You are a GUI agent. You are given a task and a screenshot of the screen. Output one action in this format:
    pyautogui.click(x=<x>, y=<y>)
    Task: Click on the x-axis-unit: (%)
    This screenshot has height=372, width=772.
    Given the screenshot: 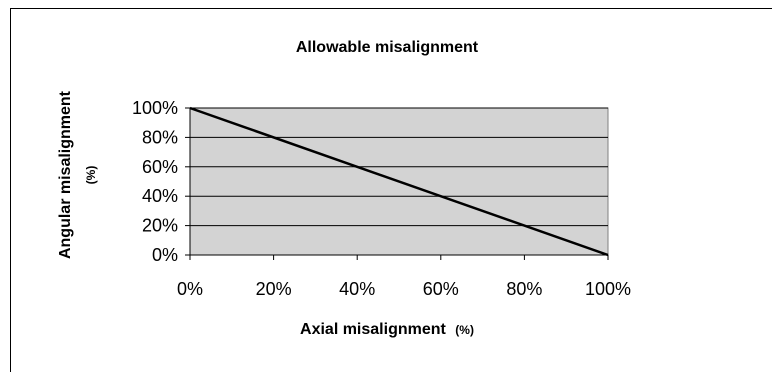 What is the action you would take?
    pyautogui.click(x=464, y=330)
    